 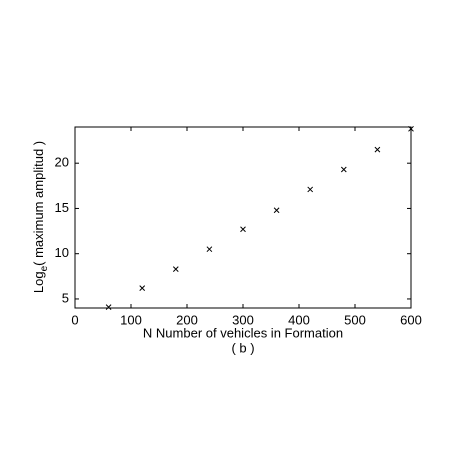 I want to click on y-axis-label: Loge( maximum amplitud ), so click(x=40, y=217).